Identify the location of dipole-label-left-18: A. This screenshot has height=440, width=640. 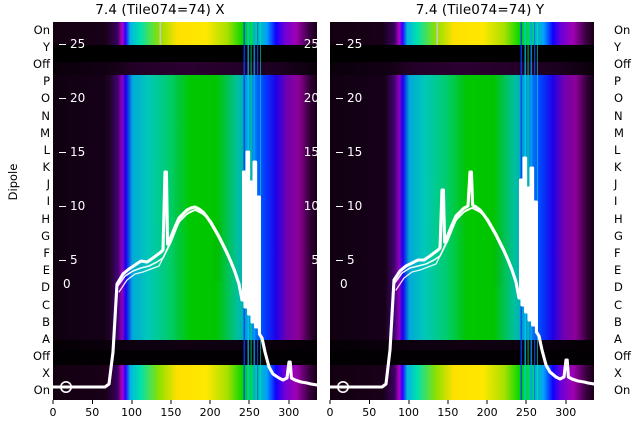
(46, 338).